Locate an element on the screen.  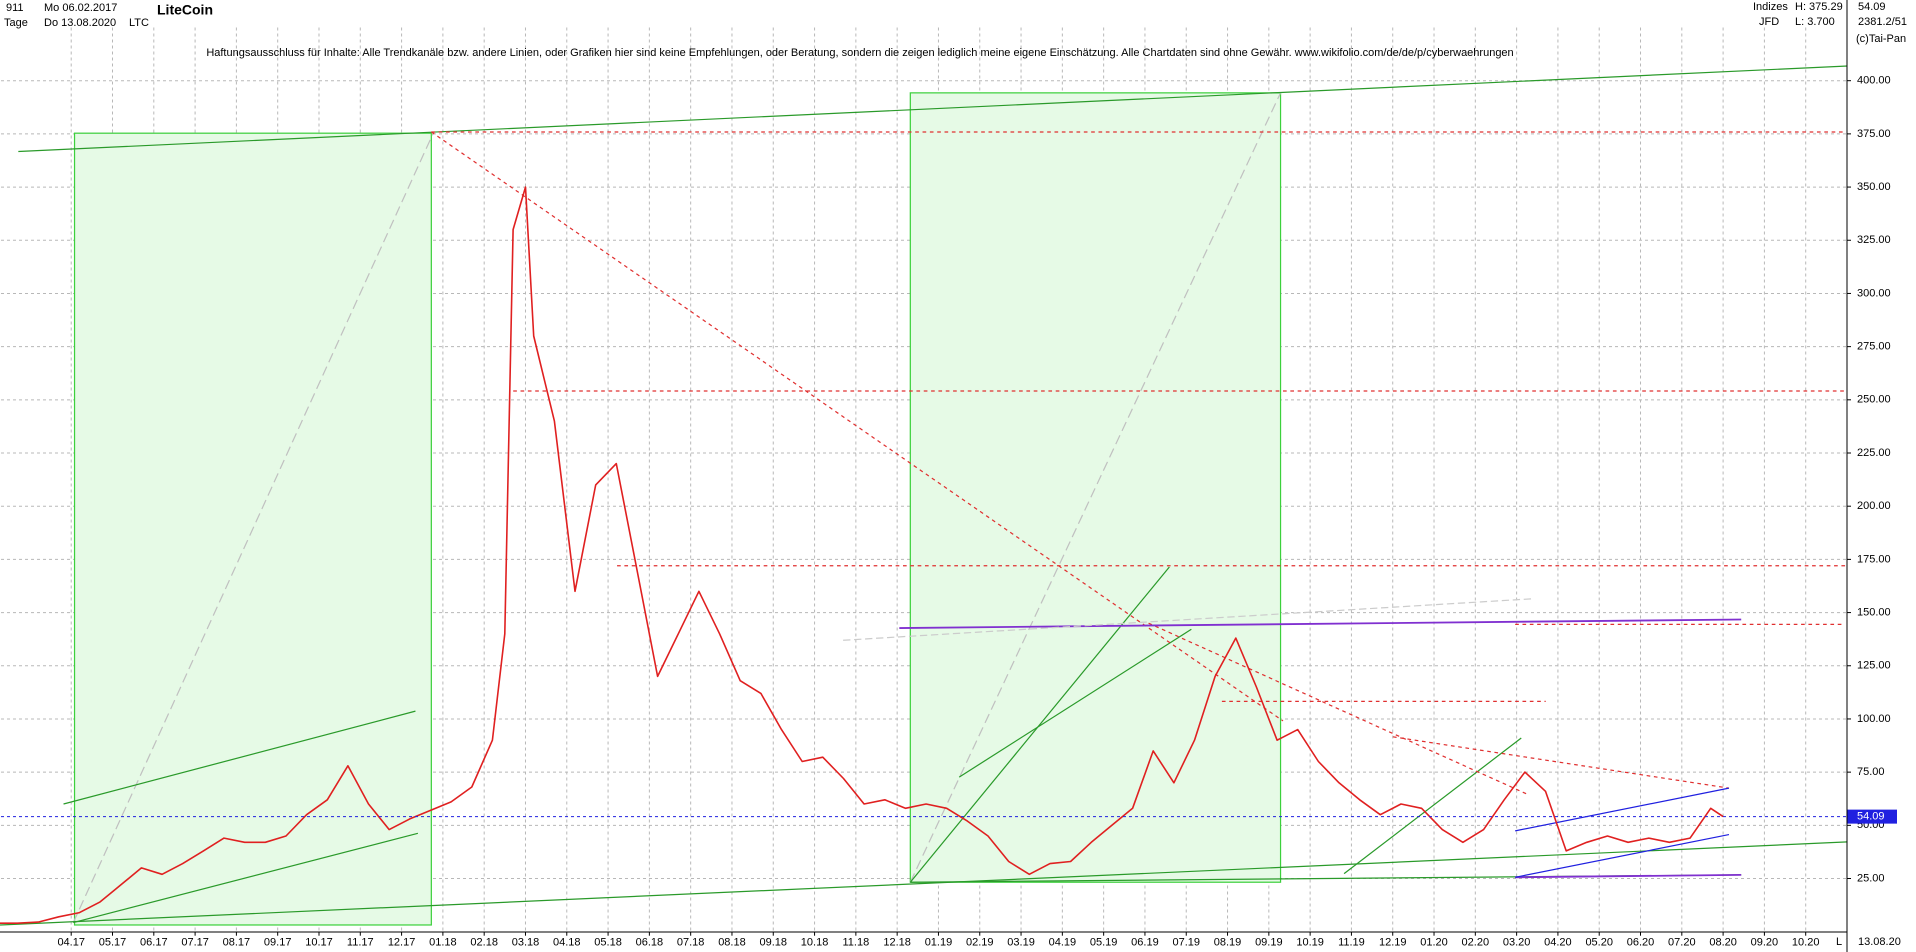
x-tick-label: 05.19 is located at coordinates (1104, 943).